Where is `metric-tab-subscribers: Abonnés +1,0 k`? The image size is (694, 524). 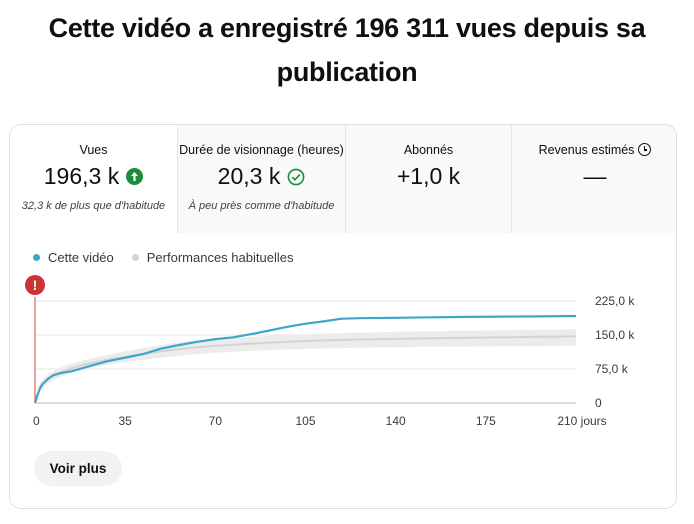
metric-tab-subscribers: Abonnés +1,0 k is located at coordinates (429, 179).